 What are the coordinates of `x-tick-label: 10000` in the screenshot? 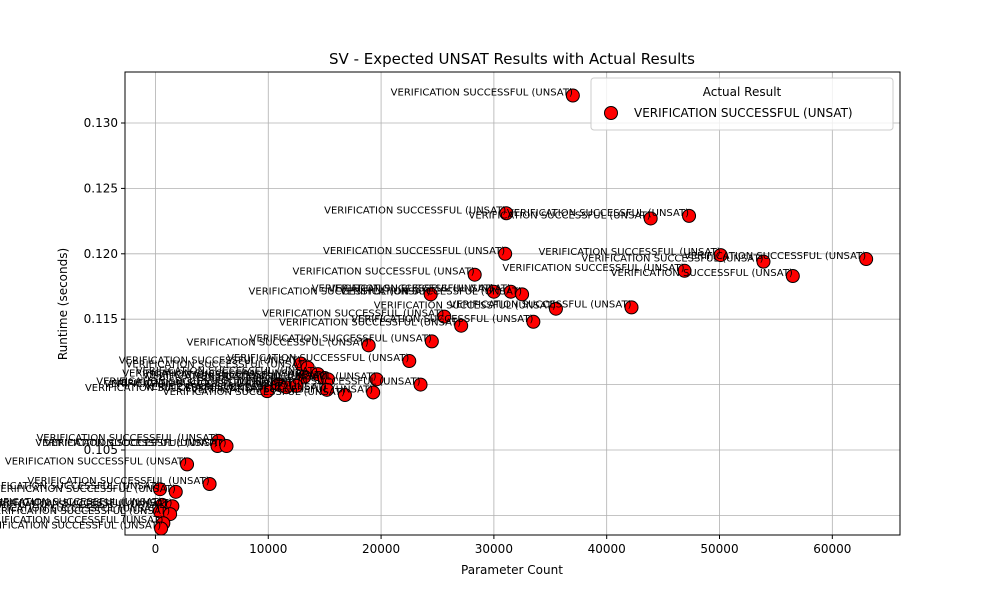 It's located at (268, 549).